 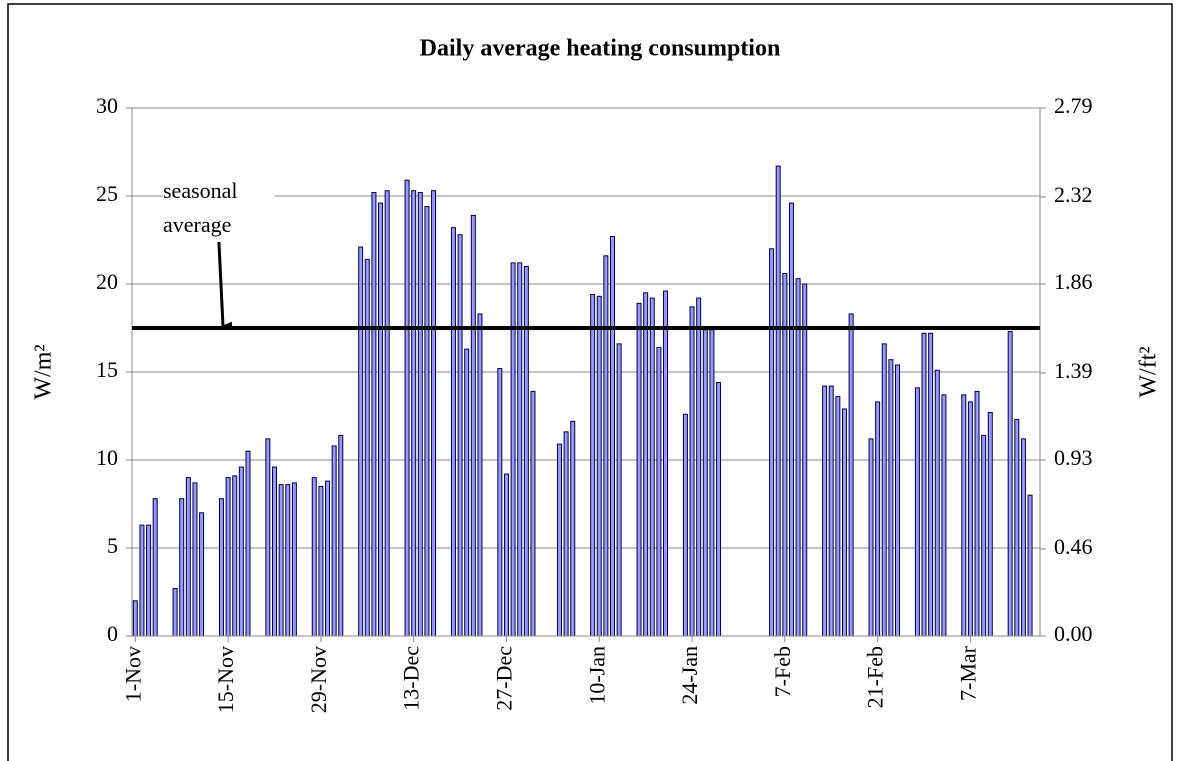 What do you see at coordinates (1073, 281) in the screenshot?
I see `y2-tick-label: 1.86` at bounding box center [1073, 281].